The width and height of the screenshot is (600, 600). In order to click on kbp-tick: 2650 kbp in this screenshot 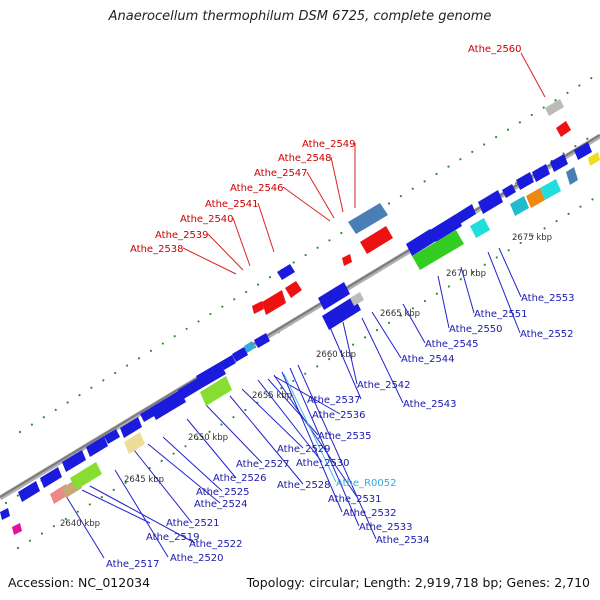, I will do `click(208, 438)`.